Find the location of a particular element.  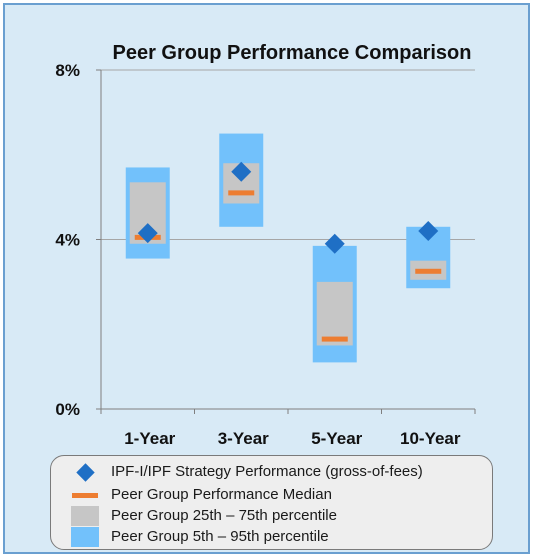

x-tick-label: 10-Year is located at coordinates (430, 438).